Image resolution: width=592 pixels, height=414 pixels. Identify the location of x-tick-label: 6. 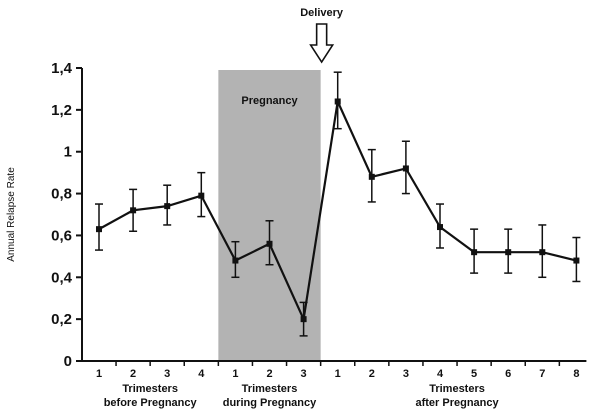
(508, 374).